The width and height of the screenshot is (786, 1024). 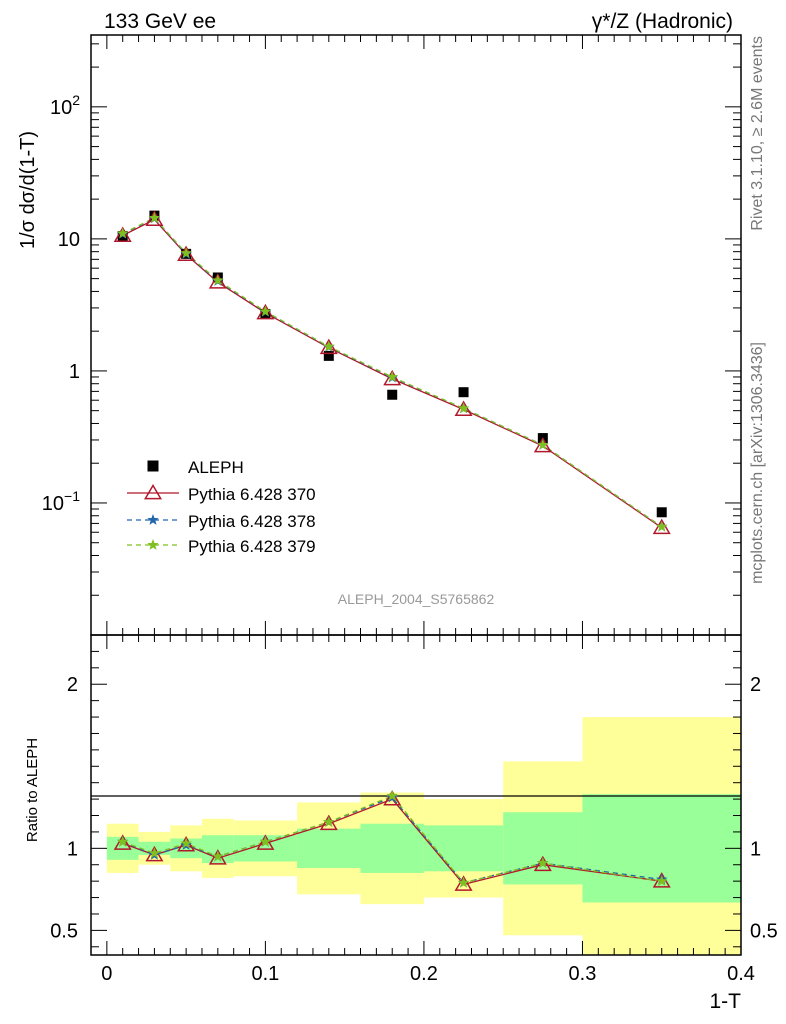 What do you see at coordinates (74, 372) in the screenshot?
I see `y-tick-label: 1` at bounding box center [74, 372].